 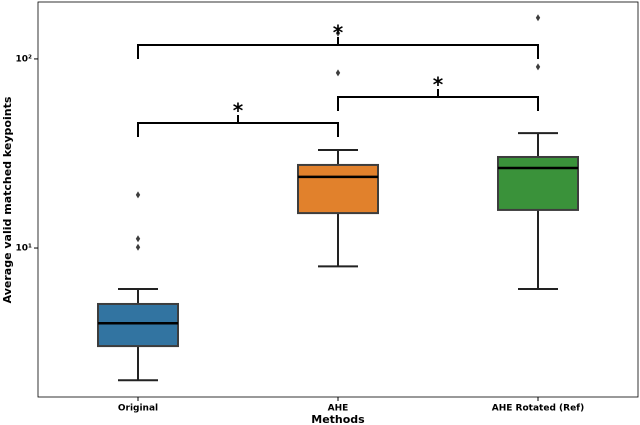 I want to click on x-axis-label: Methods, so click(x=338, y=419).